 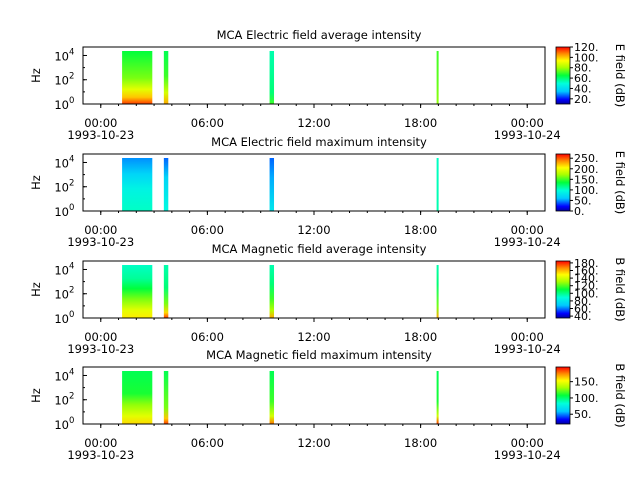 I want to click on panel-title: MCA Electric field maximum intensity, so click(x=319, y=142).